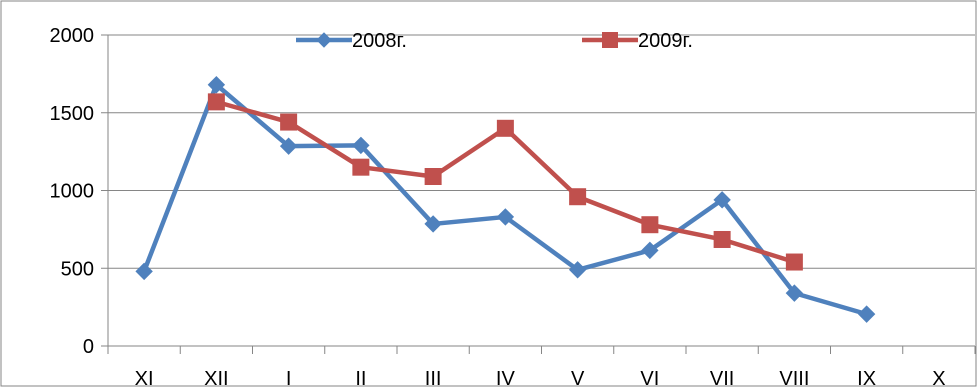 The image size is (977, 387). I want to click on x-tick-label: II, so click(360, 377).